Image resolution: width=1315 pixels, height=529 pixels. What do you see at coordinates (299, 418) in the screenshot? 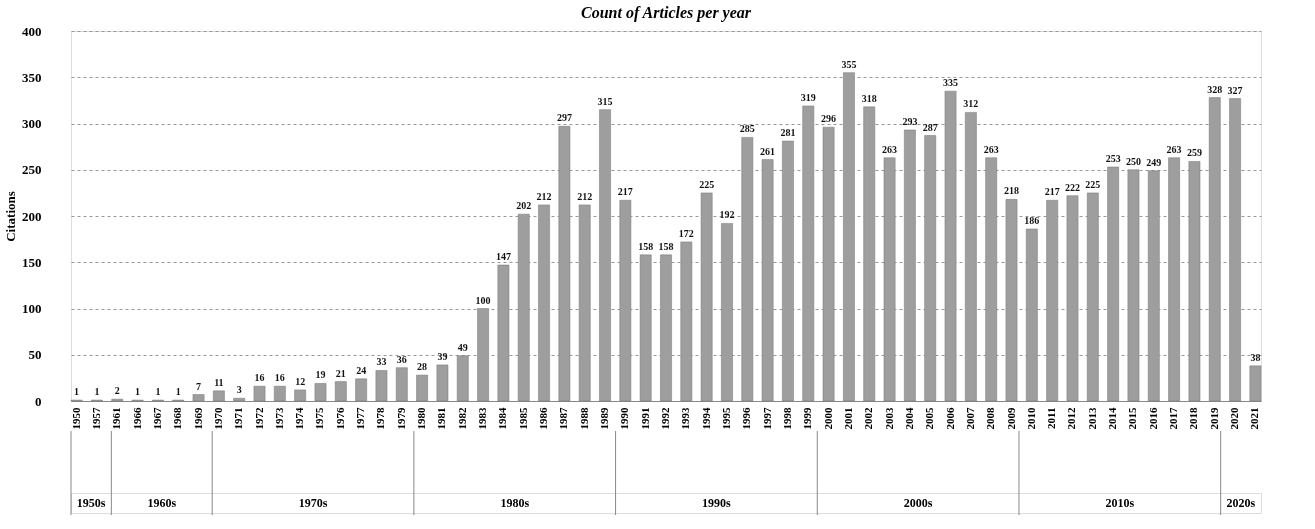
I see `x-tick-label: 1974` at bounding box center [299, 418].